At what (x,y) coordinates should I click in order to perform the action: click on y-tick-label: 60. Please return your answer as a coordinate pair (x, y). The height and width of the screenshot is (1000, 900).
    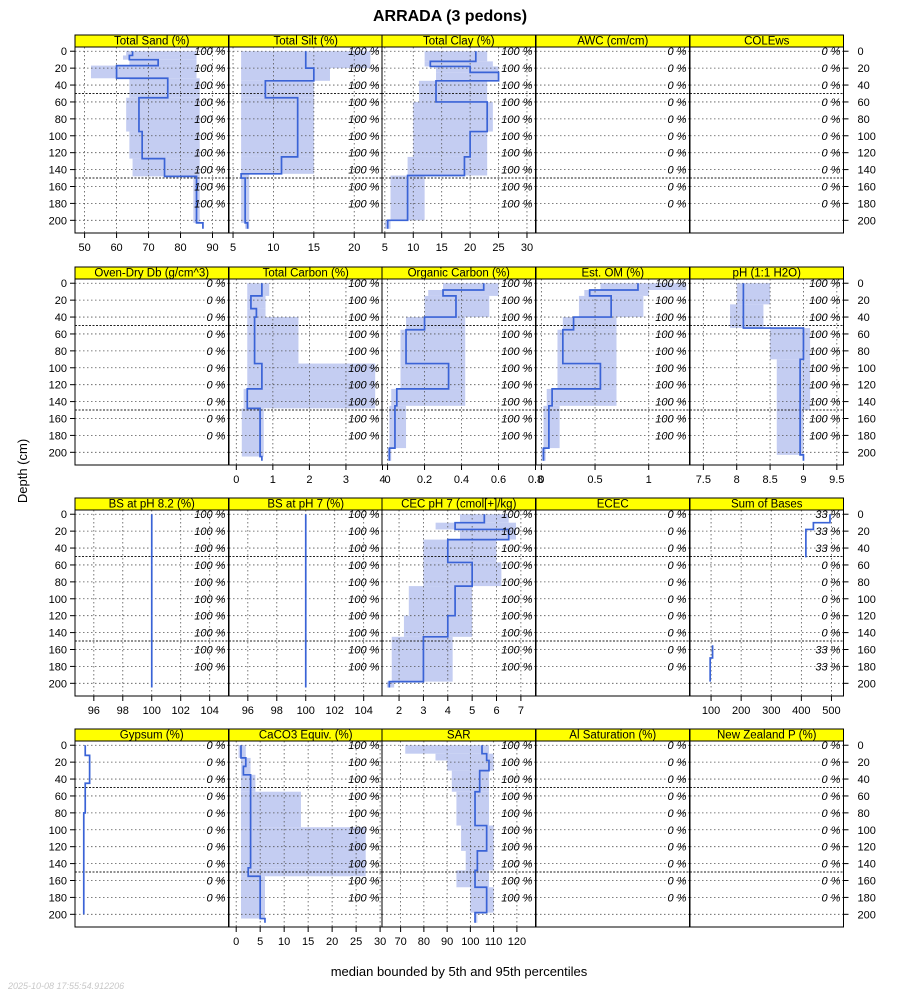
    Looking at the image, I should click on (864, 566).